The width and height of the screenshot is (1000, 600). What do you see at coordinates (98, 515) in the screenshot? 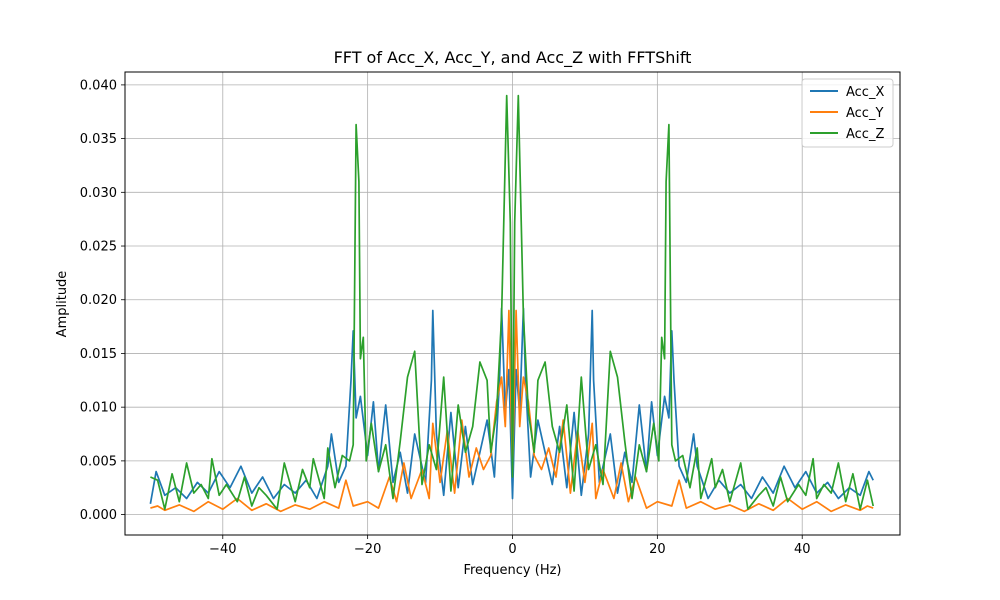
I see `y-tick-label: 0.000` at bounding box center [98, 515].